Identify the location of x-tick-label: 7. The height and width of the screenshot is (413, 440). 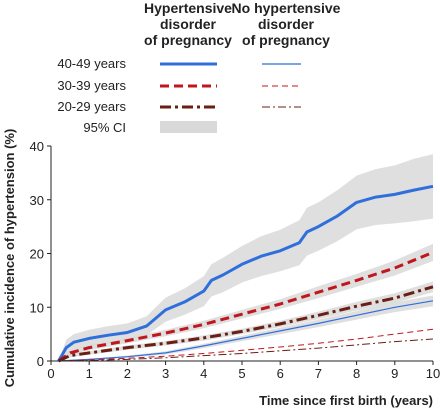
(318, 373).